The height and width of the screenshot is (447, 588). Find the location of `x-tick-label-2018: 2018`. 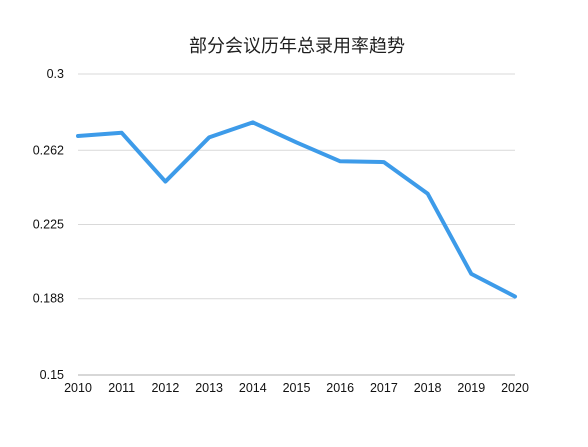

x-tick-label-2018: 2018 is located at coordinates (428, 388).